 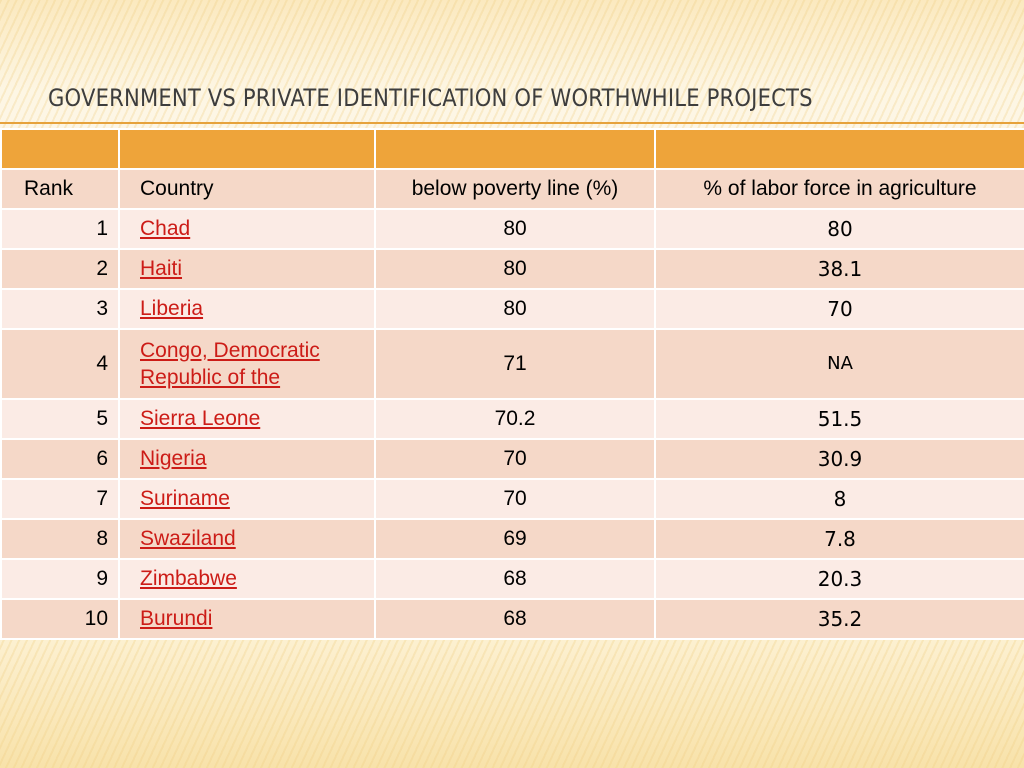 I want to click on country-link: Burundi, so click(x=176, y=618).